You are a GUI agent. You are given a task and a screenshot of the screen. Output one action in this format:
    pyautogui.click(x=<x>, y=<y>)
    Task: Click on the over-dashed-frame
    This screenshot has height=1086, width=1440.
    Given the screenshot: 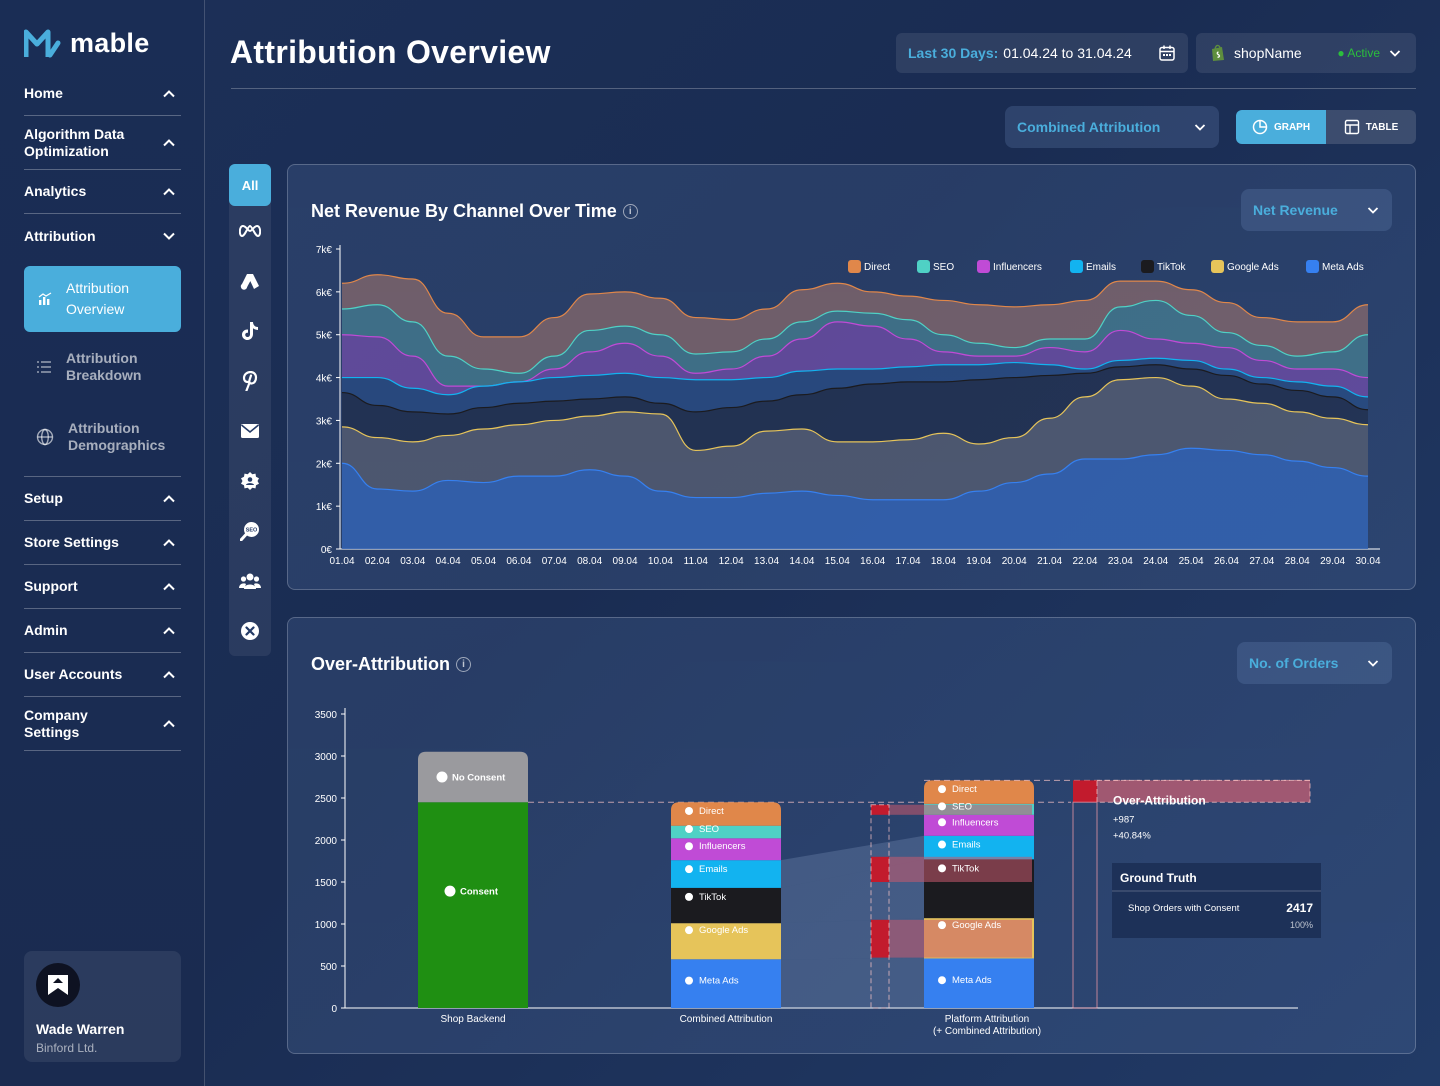 What is the action you would take?
    pyautogui.click(x=880, y=906)
    